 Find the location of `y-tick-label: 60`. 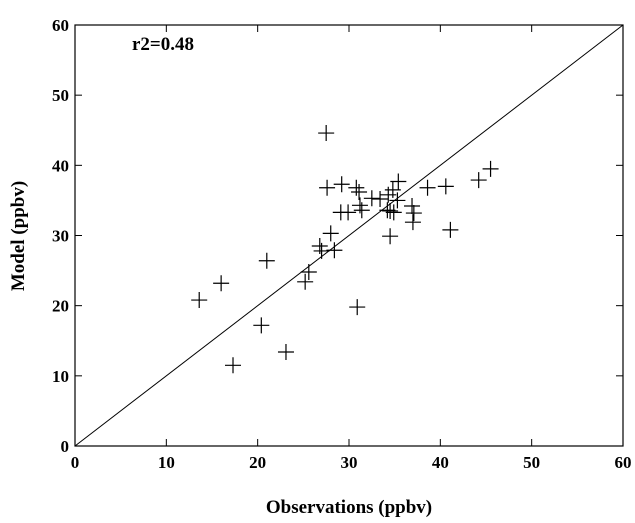

y-tick-label: 60 is located at coordinates (60, 25).